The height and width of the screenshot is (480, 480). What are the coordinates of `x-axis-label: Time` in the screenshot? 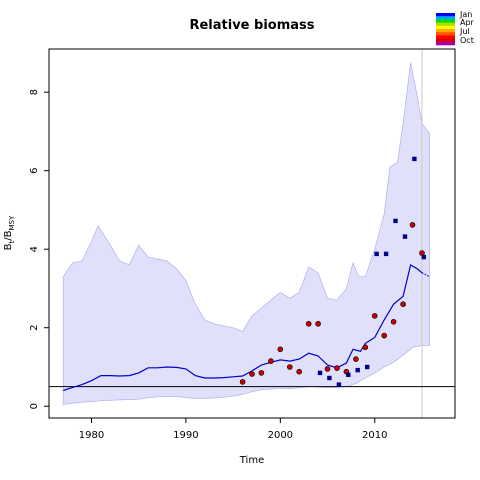 It's located at (251, 460).